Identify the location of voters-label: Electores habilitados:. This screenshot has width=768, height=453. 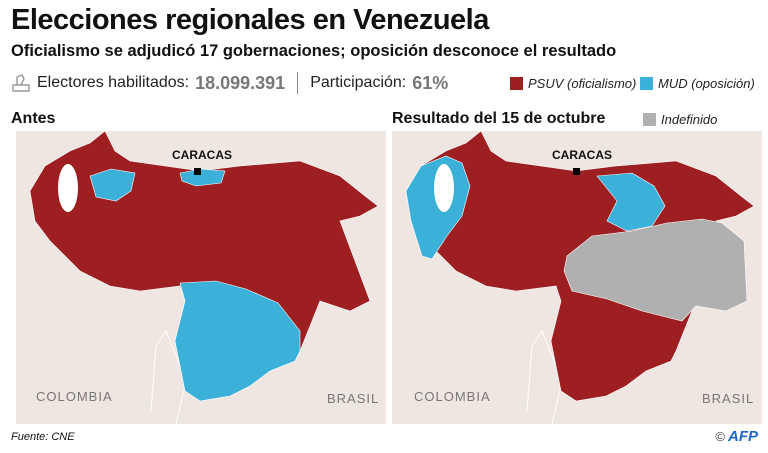
(113, 82).